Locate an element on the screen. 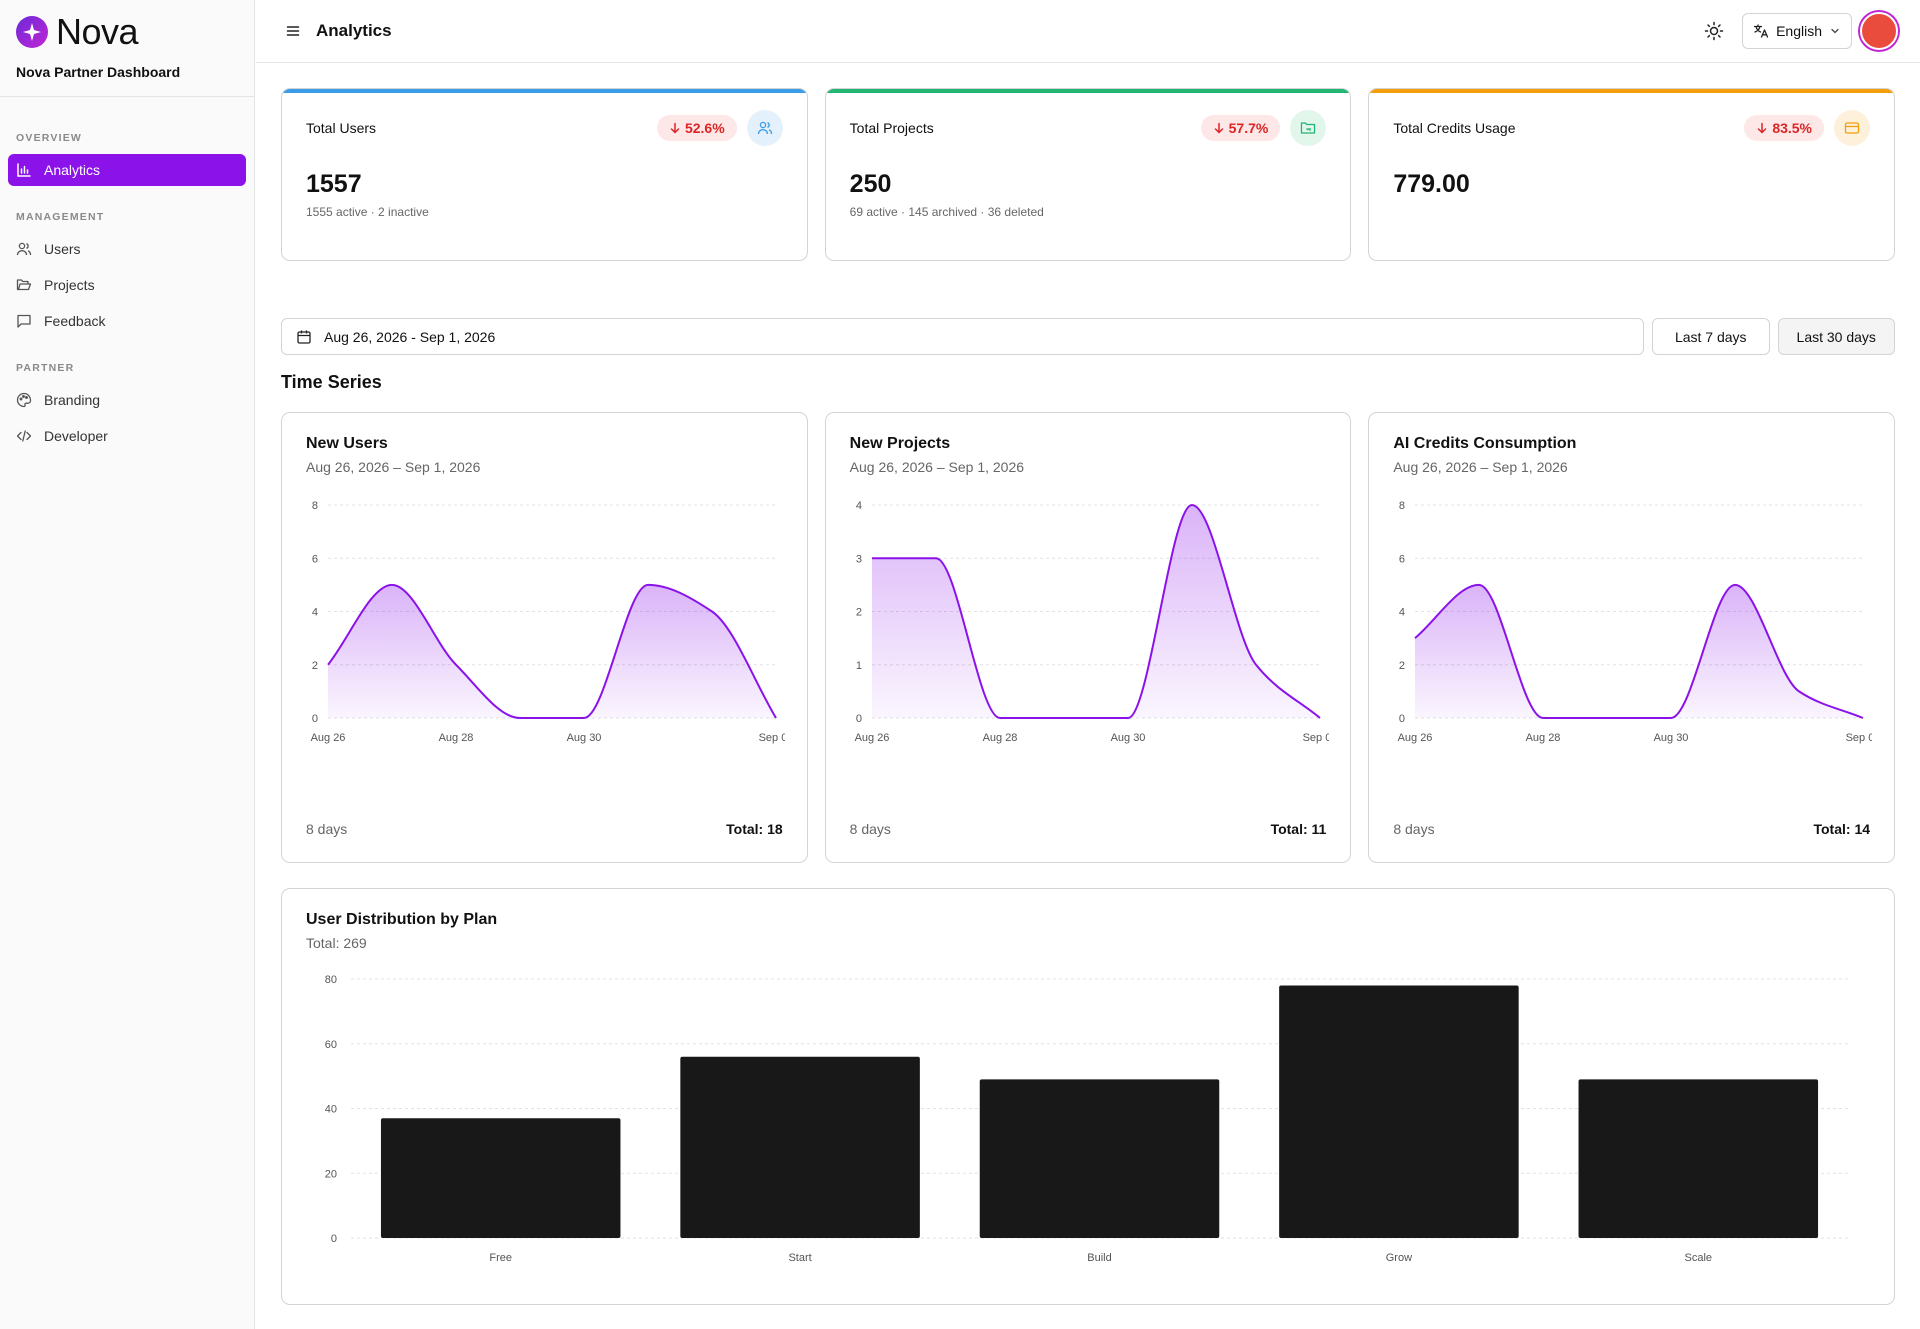 Image resolution: width=1920 pixels, height=1329 pixels. new-projects-area-chart: 0 1 2 3 4 Aug 26 Aug 28 Aug 30 Sep 02 is located at coordinates (1091, 622).